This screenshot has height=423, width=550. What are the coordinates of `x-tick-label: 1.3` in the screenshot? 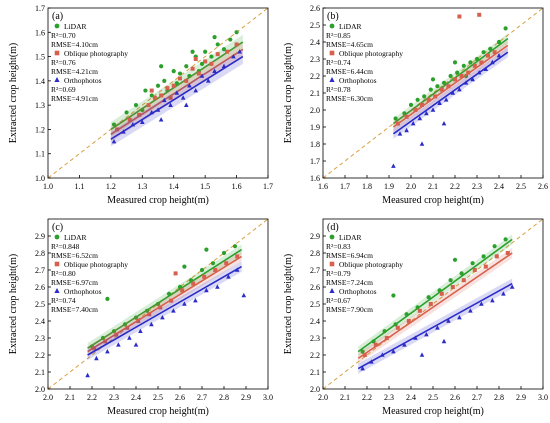 It's located at (142, 186).